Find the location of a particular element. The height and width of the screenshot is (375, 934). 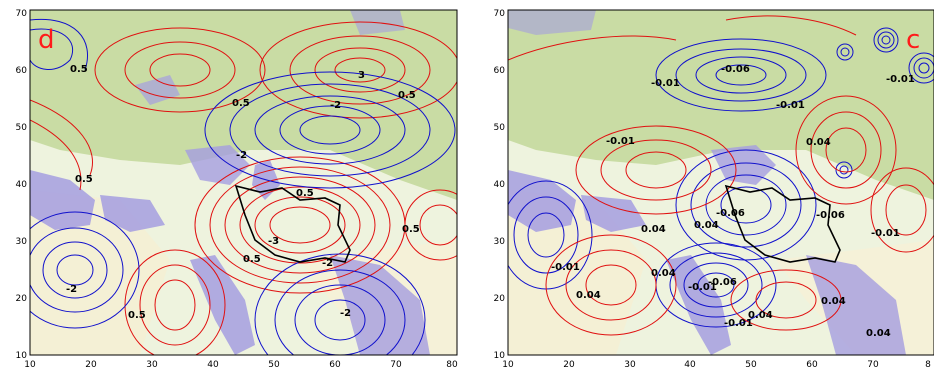

panel-label: d is located at coordinates (46, 40).